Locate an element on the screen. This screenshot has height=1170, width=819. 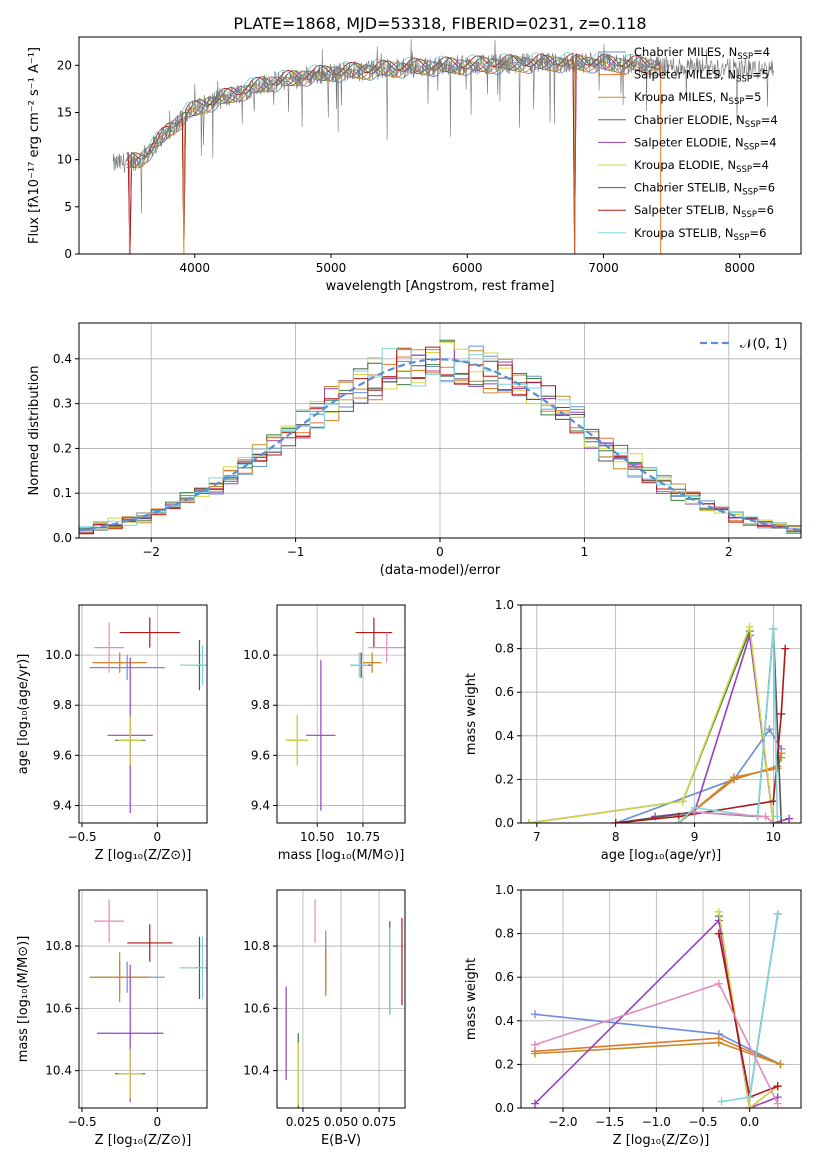
legend-entry: Salpeter ELODIE, NSSP=4 is located at coordinates (705, 143).